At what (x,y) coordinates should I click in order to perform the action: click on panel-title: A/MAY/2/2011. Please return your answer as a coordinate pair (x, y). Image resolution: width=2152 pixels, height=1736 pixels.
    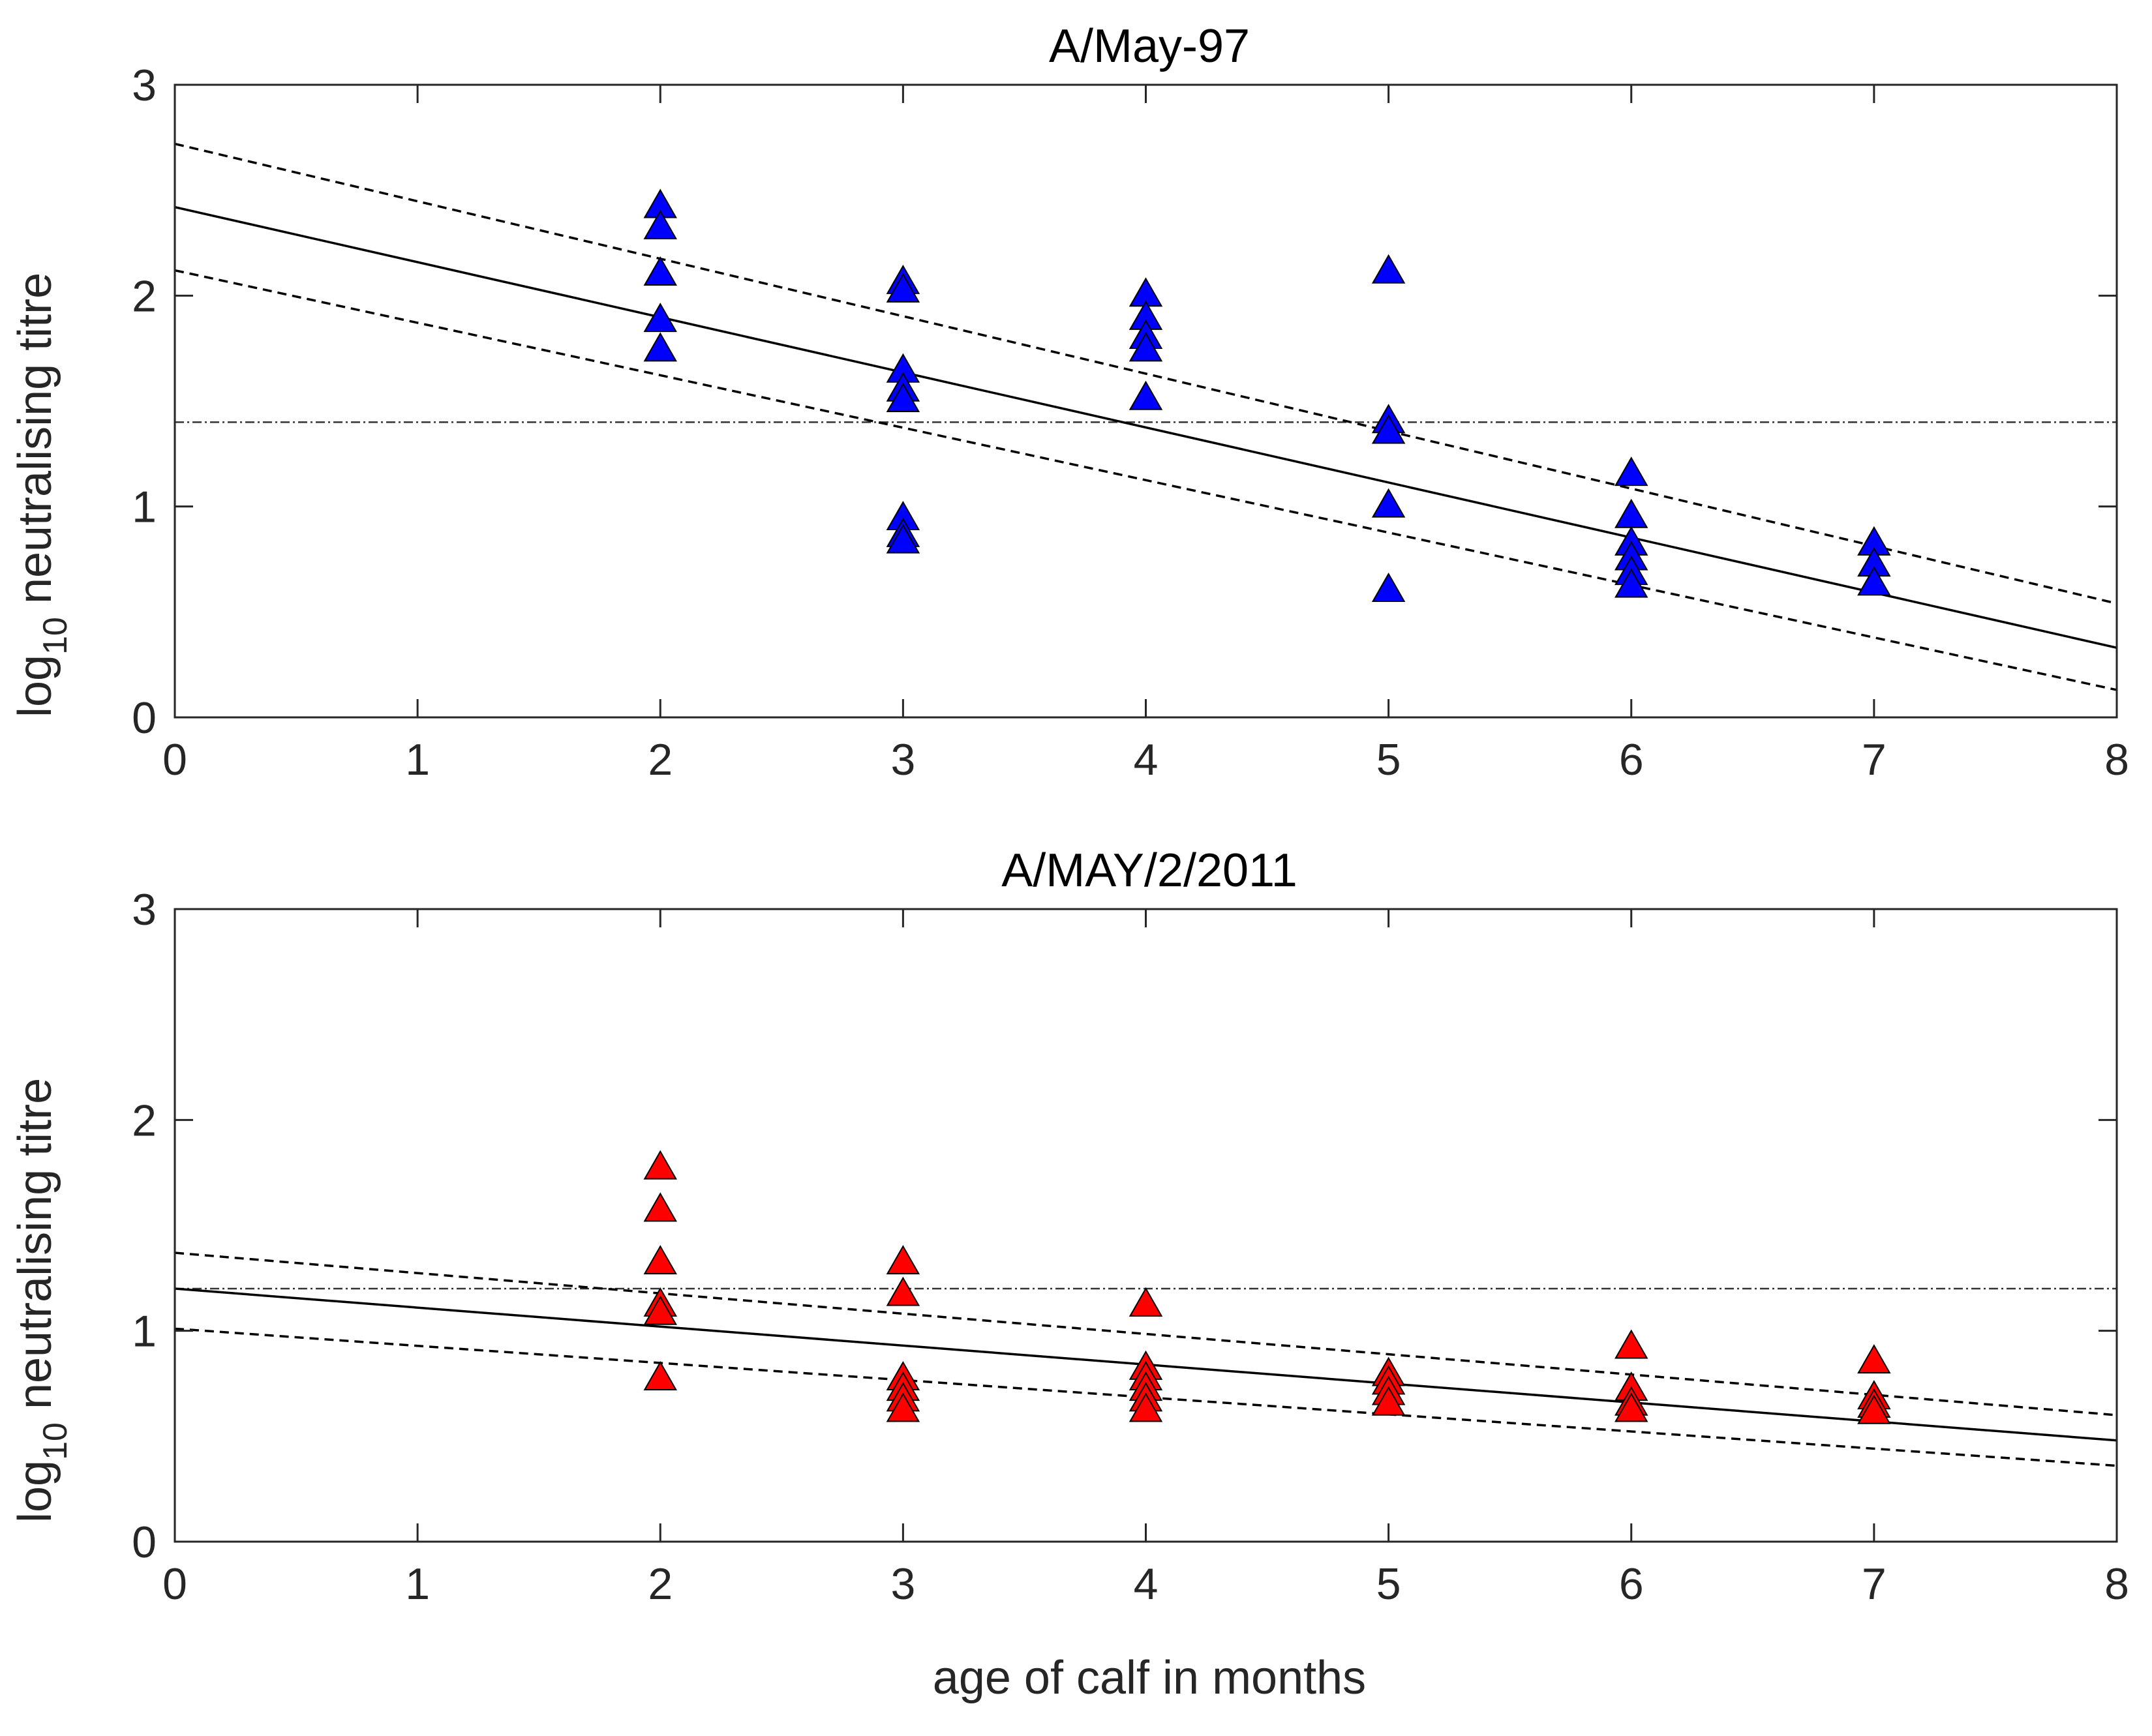
    Looking at the image, I should click on (1149, 871).